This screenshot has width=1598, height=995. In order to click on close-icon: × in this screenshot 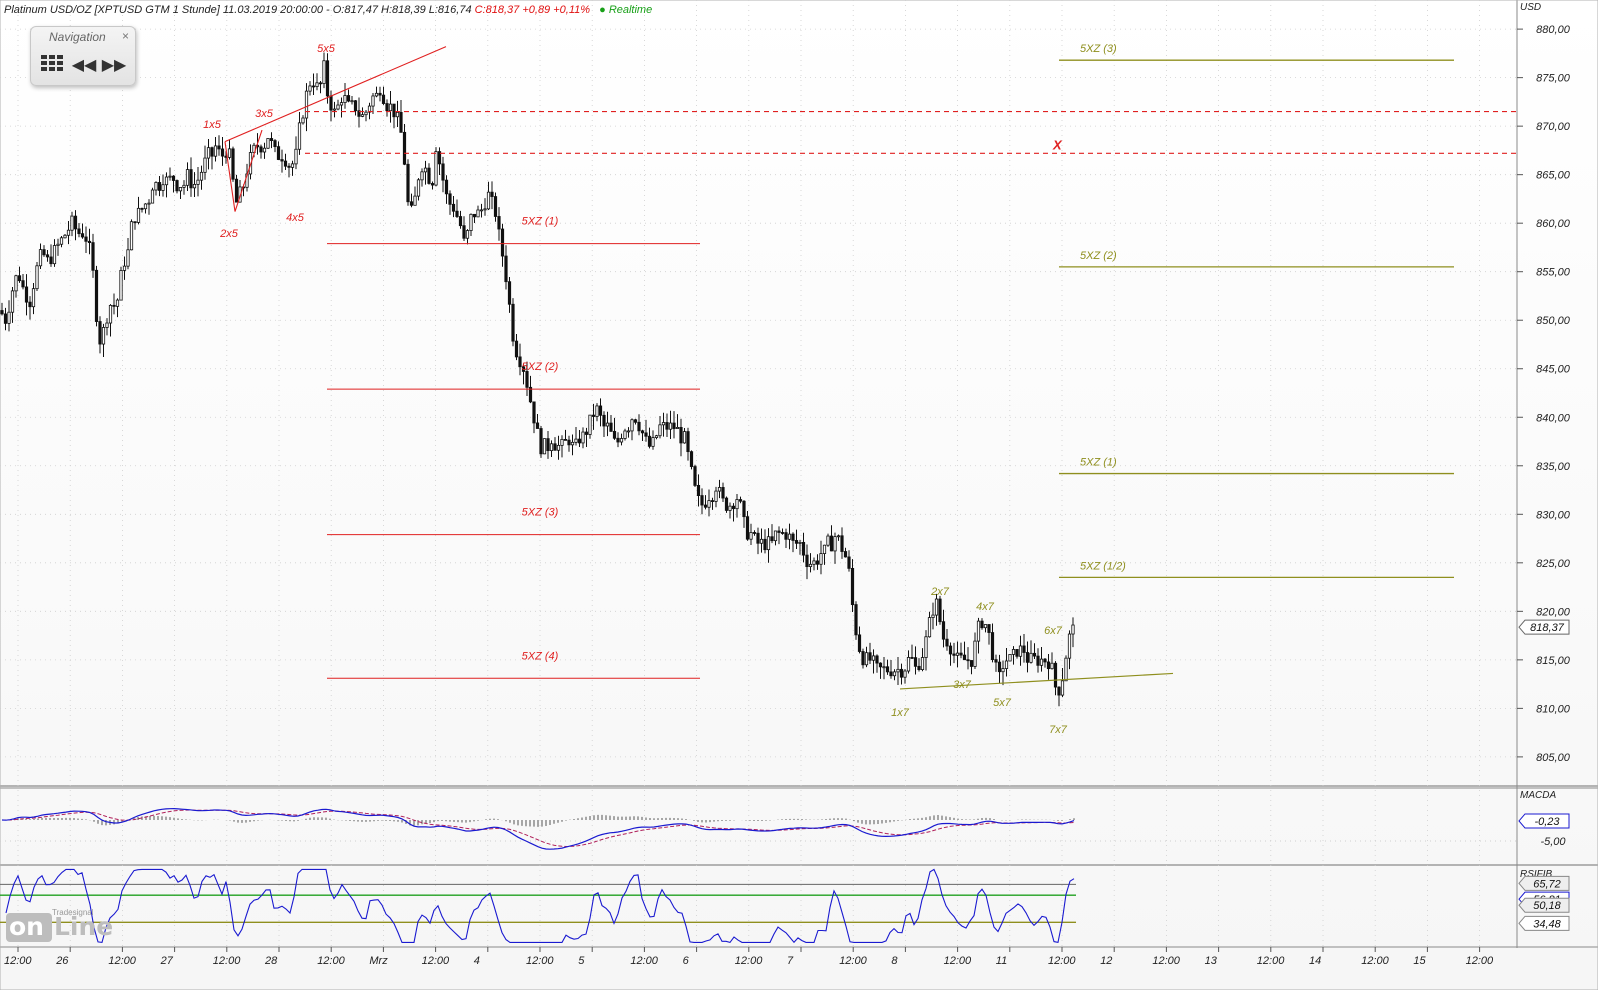, I will do `click(125, 36)`.